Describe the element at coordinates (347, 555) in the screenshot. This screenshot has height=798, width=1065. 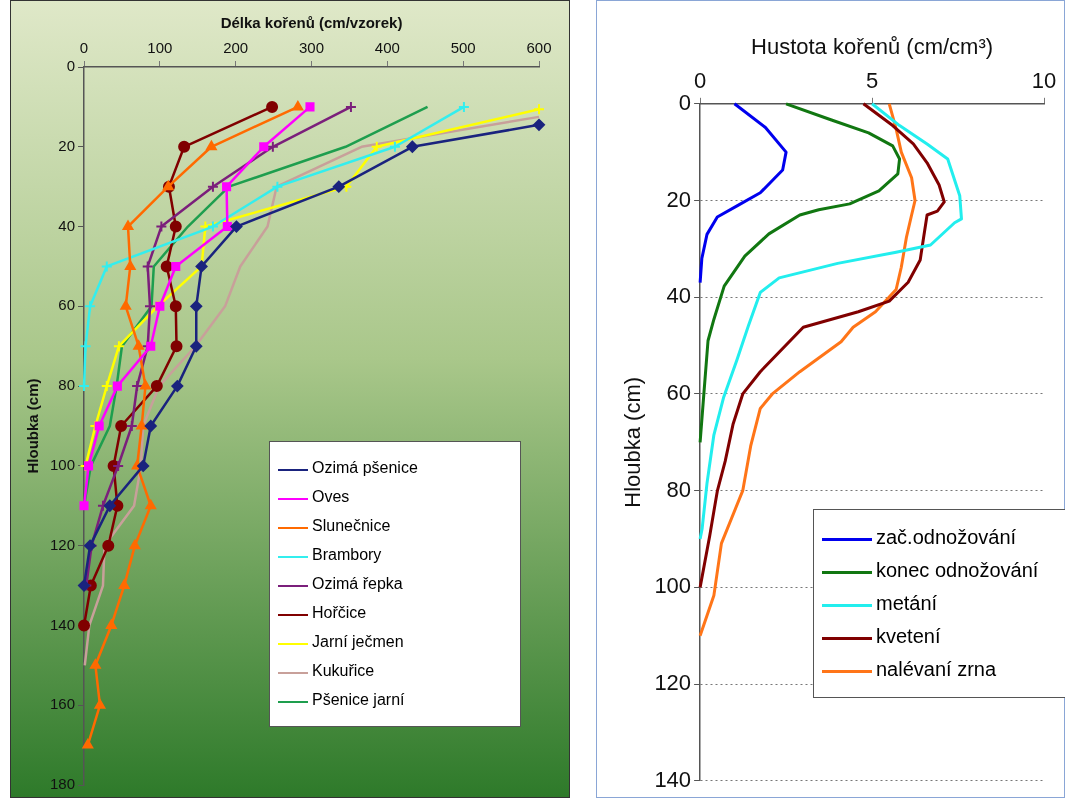
I see `legend-label: Brambory` at that location.